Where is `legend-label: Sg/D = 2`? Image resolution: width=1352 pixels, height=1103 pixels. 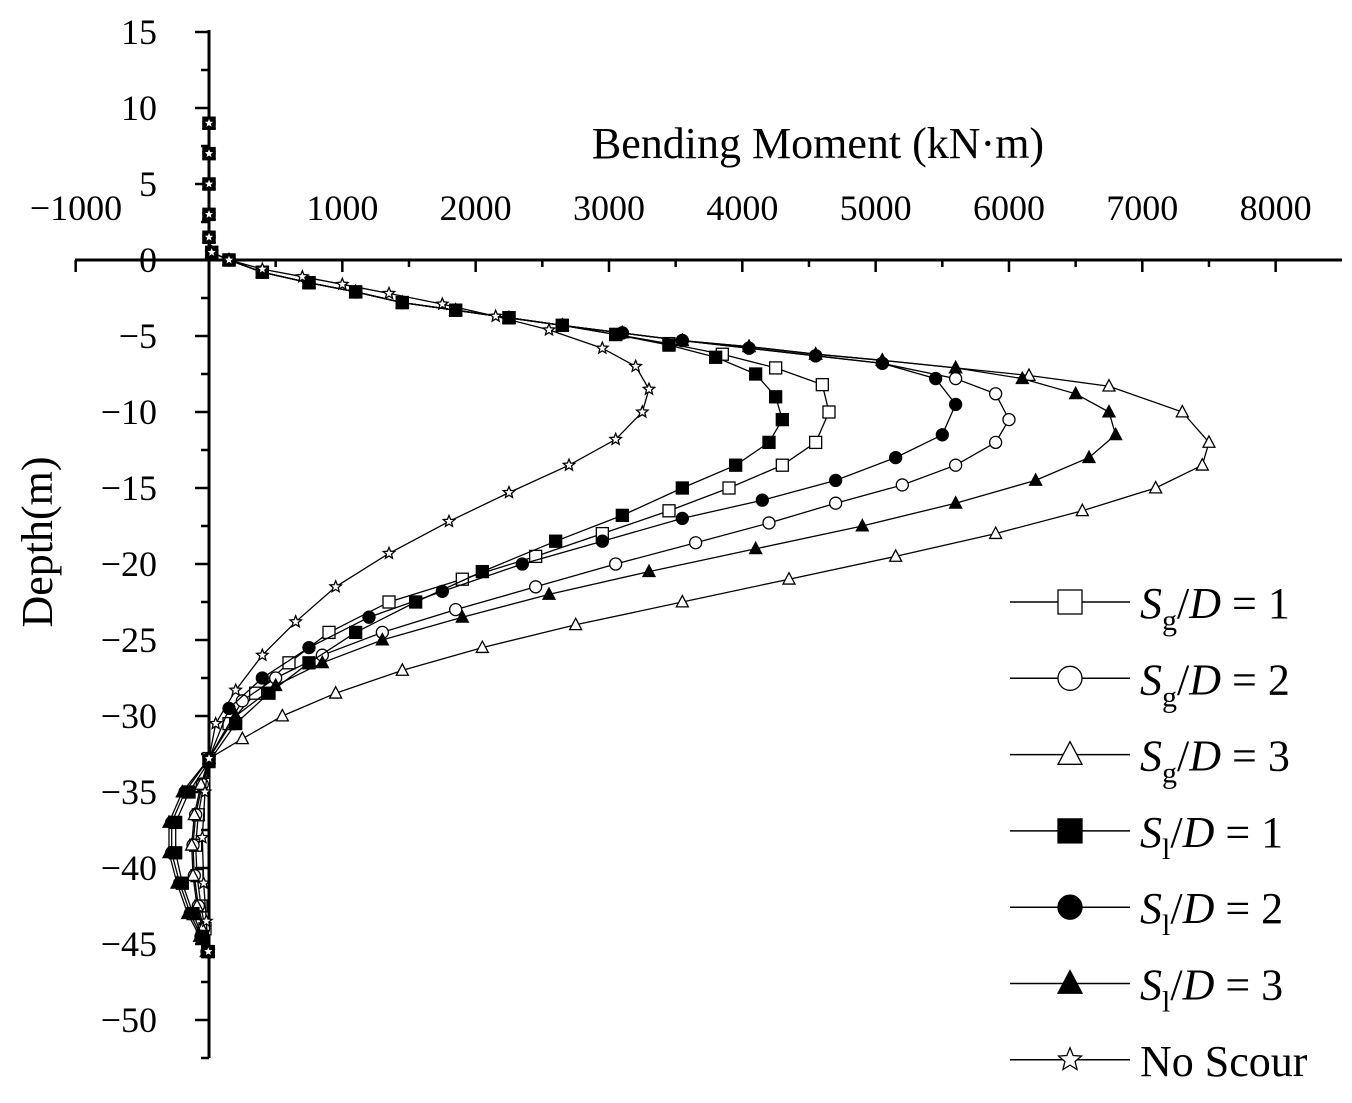 legend-label: Sg/D = 2 is located at coordinates (1215, 684).